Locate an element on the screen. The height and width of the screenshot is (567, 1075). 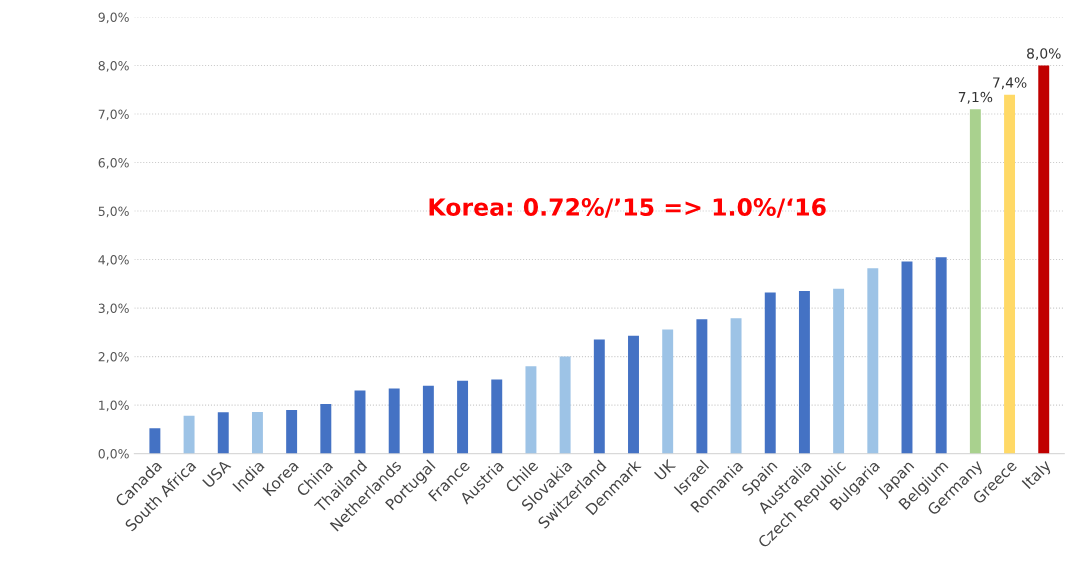
y-tick-label: 5,0% is located at coordinates (113, 212).